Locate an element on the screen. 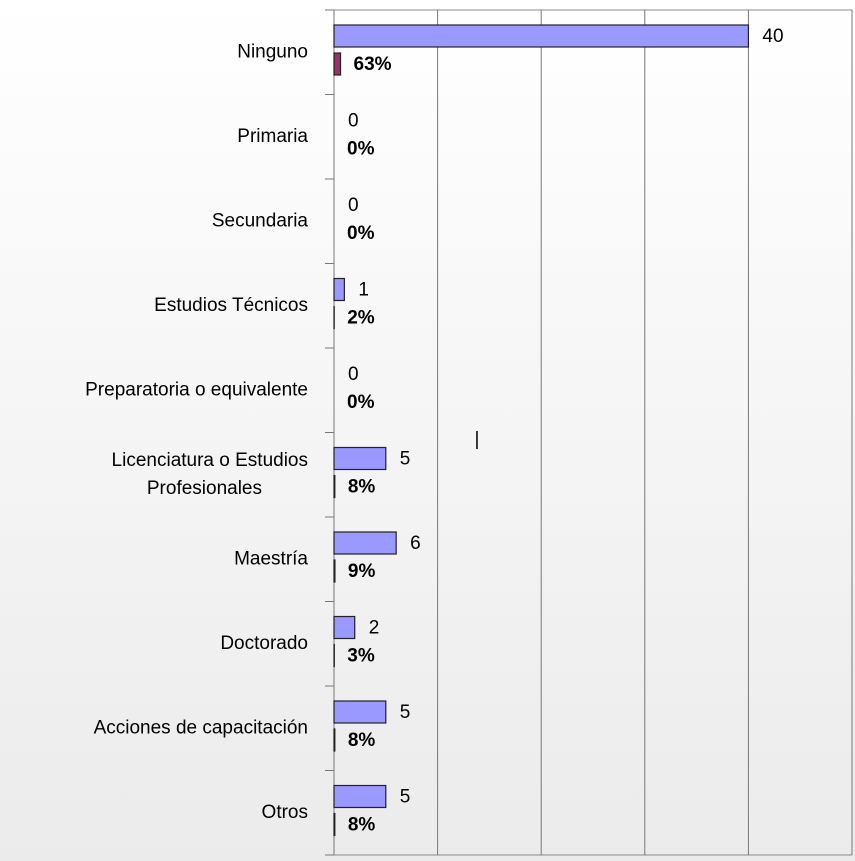 Image resolution: width=855 pixels, height=861 pixels. y-tick-label: Licenciatura o Estudios Profesionales is located at coordinates (210, 474).